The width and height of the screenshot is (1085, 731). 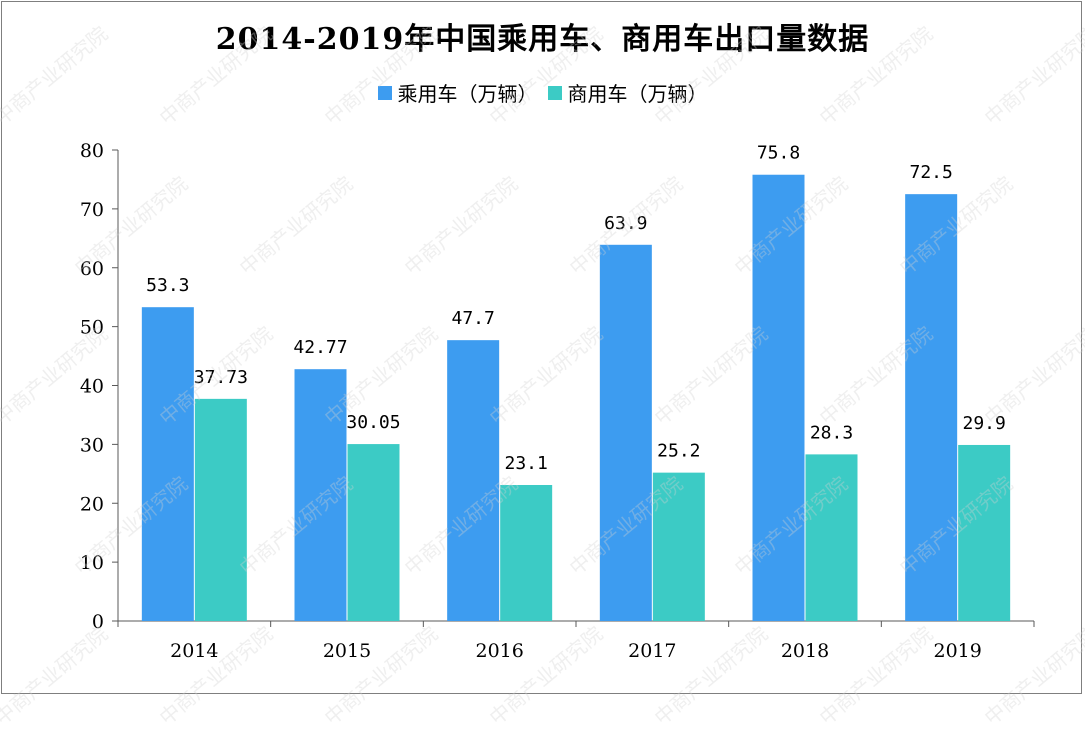 I want to click on legend-swatch-passenger, so click(x=384, y=92).